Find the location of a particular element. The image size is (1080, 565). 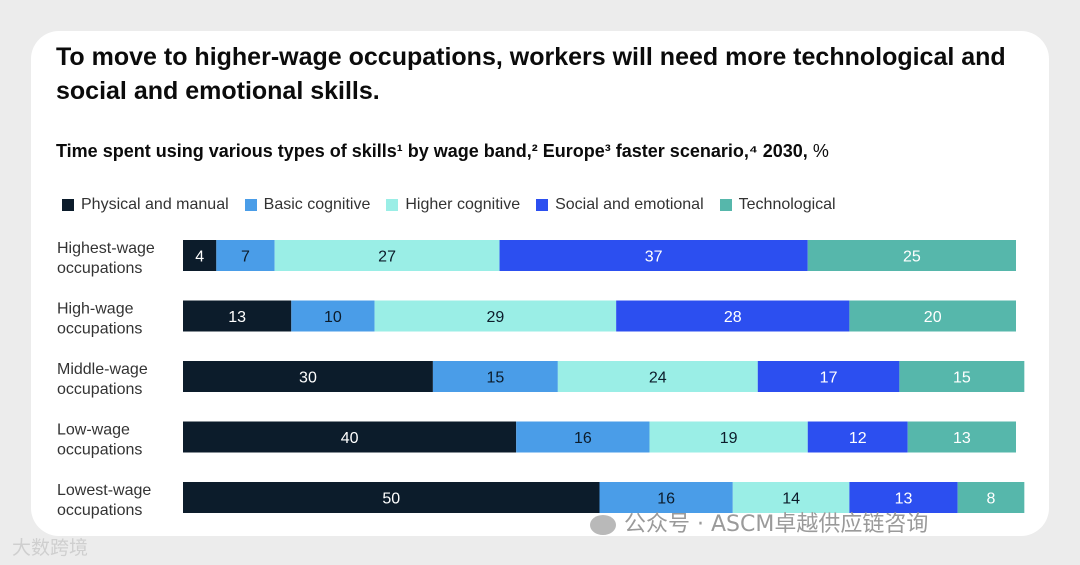

legend-label: Technological is located at coordinates (787, 204).